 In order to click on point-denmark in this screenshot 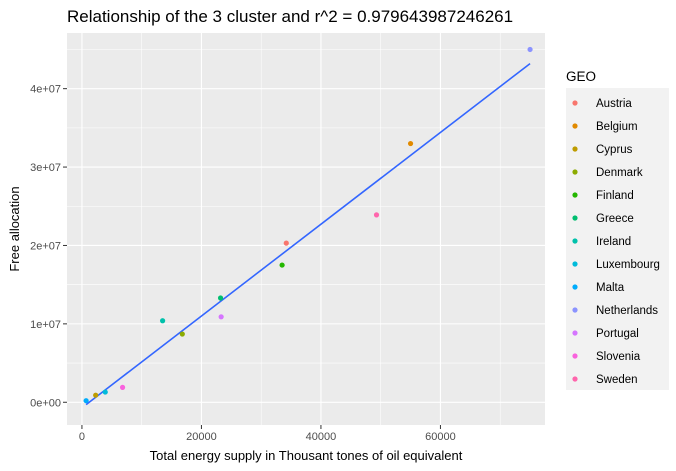, I will do `click(182, 334)`.